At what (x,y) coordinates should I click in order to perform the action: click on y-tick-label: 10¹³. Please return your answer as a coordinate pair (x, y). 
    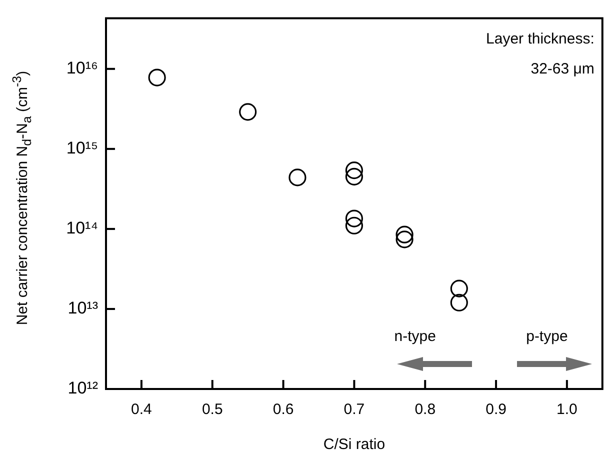
    Looking at the image, I should click on (83, 308).